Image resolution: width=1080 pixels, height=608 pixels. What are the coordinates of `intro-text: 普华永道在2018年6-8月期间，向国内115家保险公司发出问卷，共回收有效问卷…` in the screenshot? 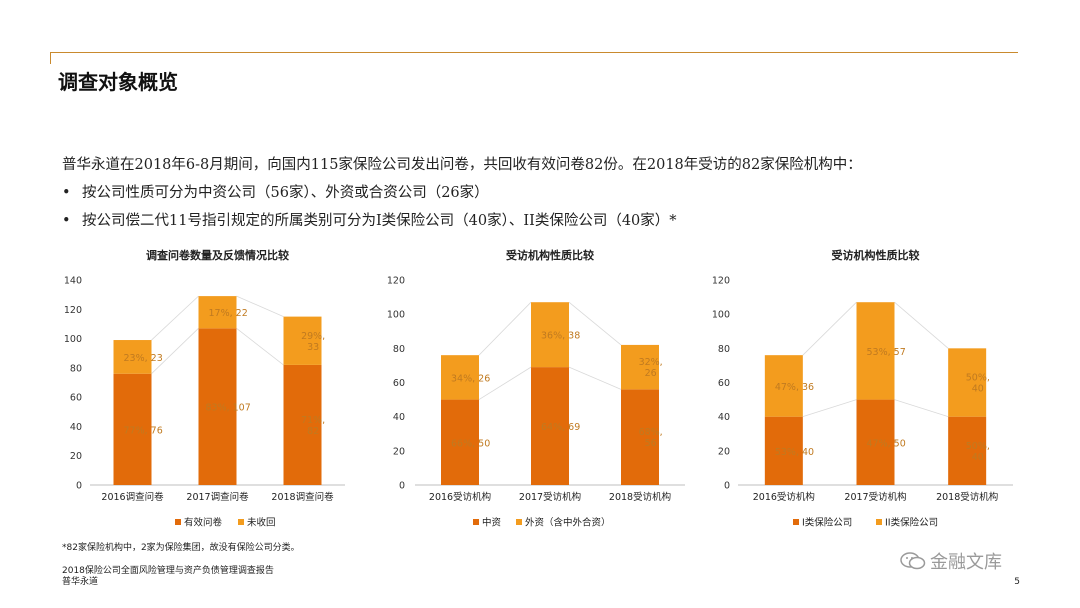 It's located at (462, 165).